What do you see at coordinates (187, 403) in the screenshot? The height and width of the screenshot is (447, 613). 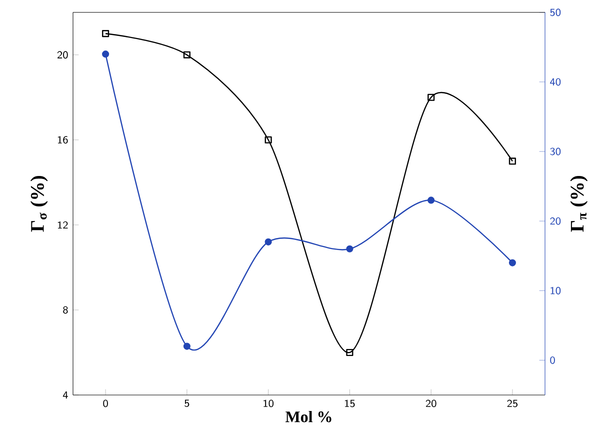 I see `x-tick-label: 5` at bounding box center [187, 403].